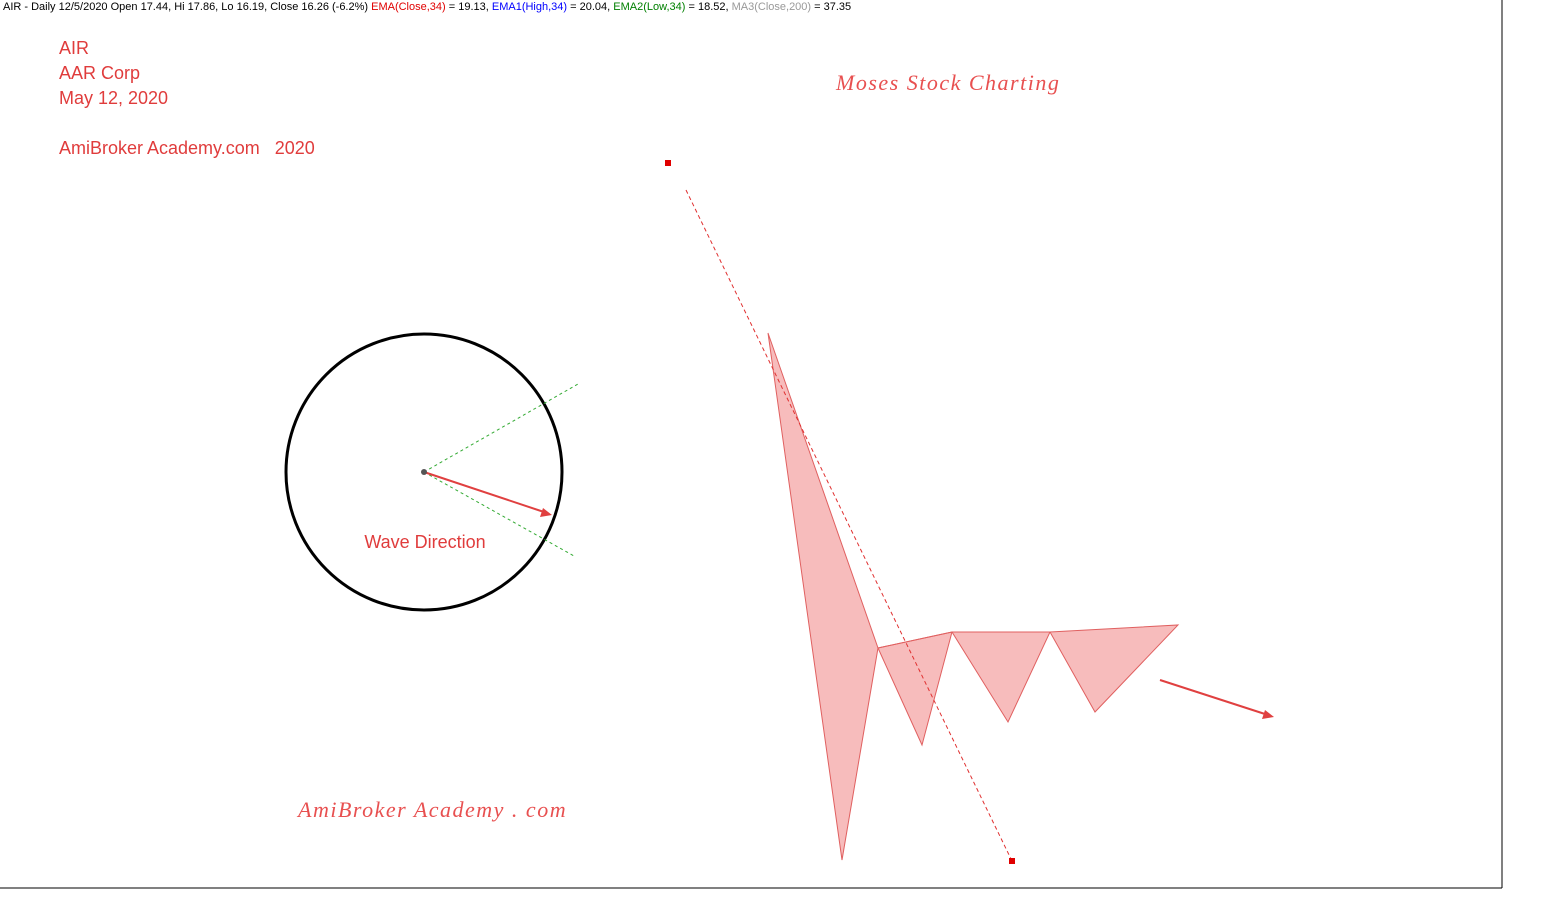  What do you see at coordinates (113, 98) in the screenshot?
I see `date: May 12, 2020` at bounding box center [113, 98].